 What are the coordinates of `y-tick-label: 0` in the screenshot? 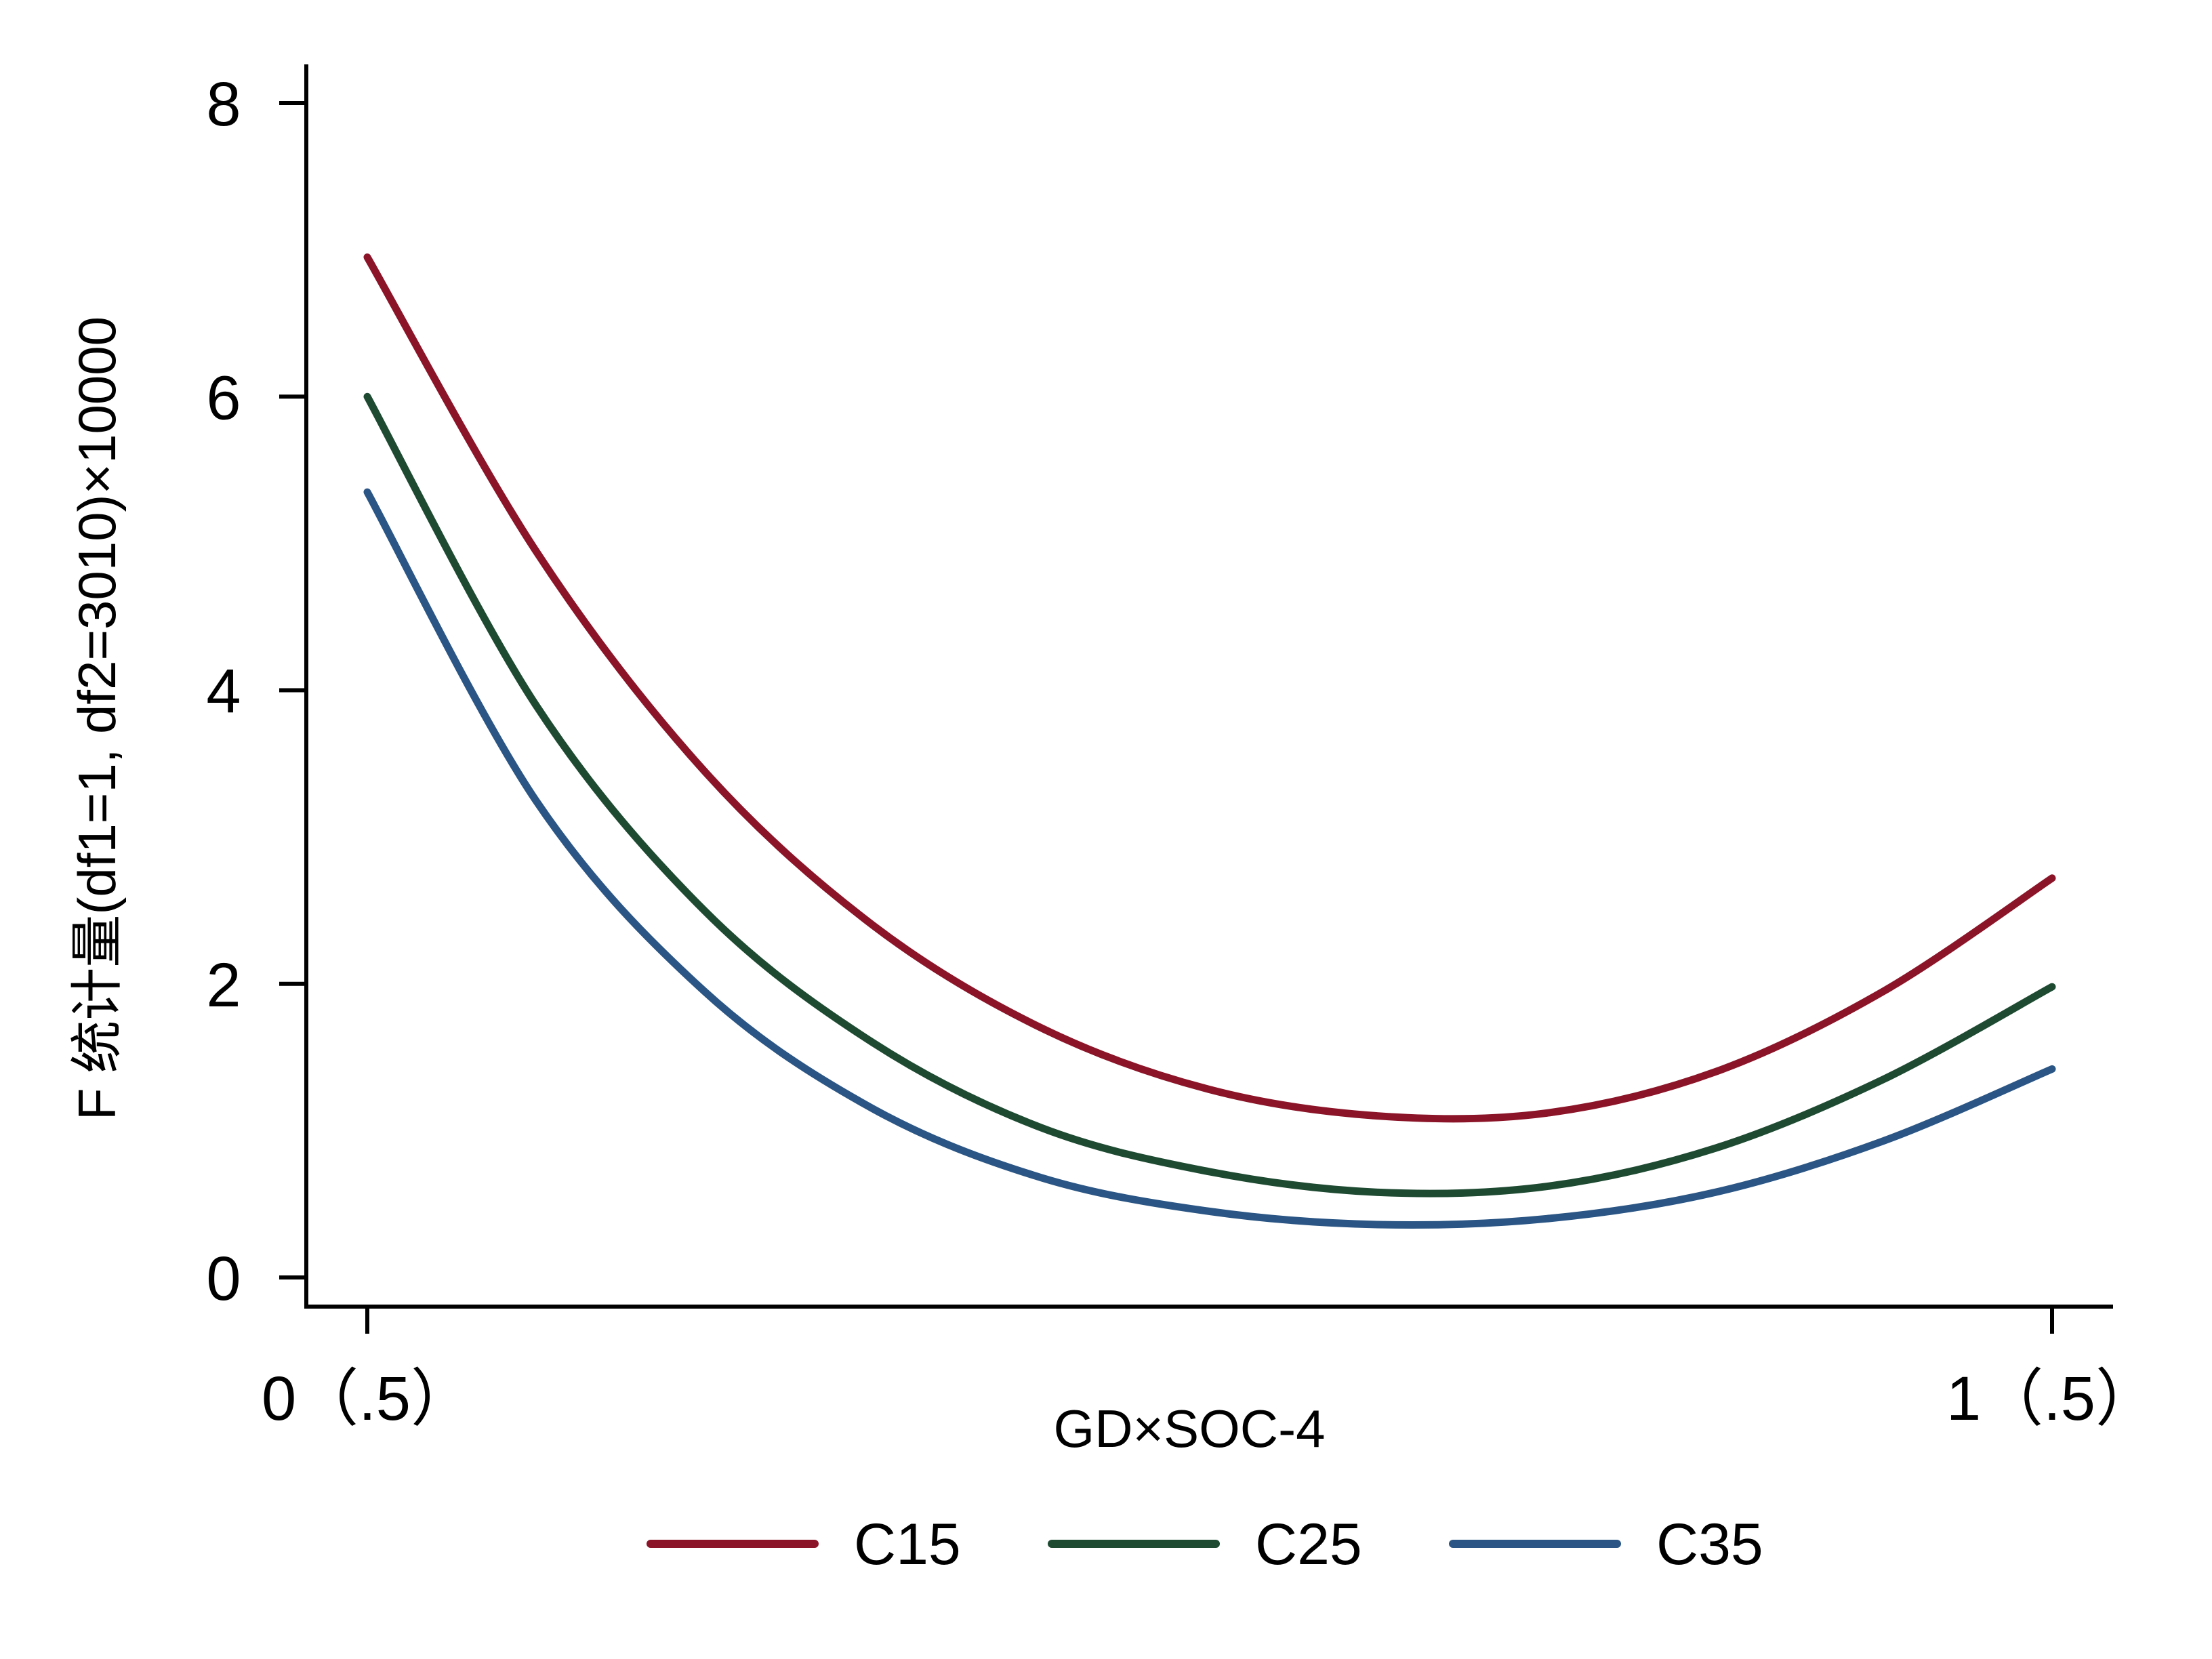 It's located at (223, 1278).